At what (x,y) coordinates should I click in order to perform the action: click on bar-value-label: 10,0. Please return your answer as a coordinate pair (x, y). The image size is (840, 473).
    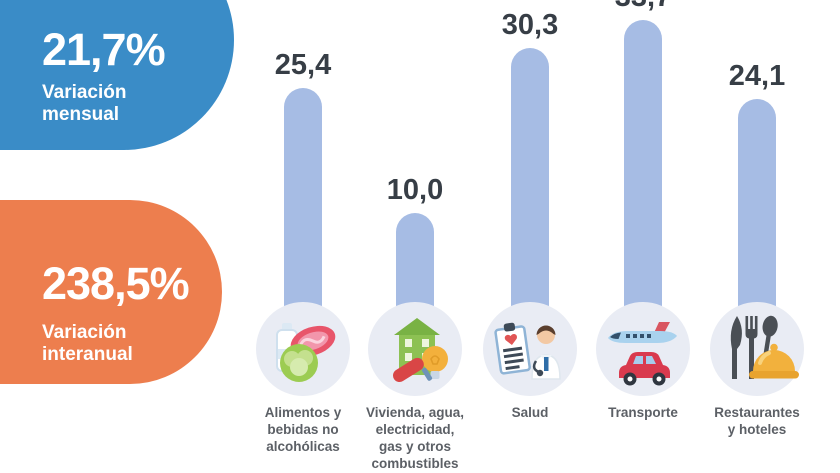
    Looking at the image, I should click on (415, 190).